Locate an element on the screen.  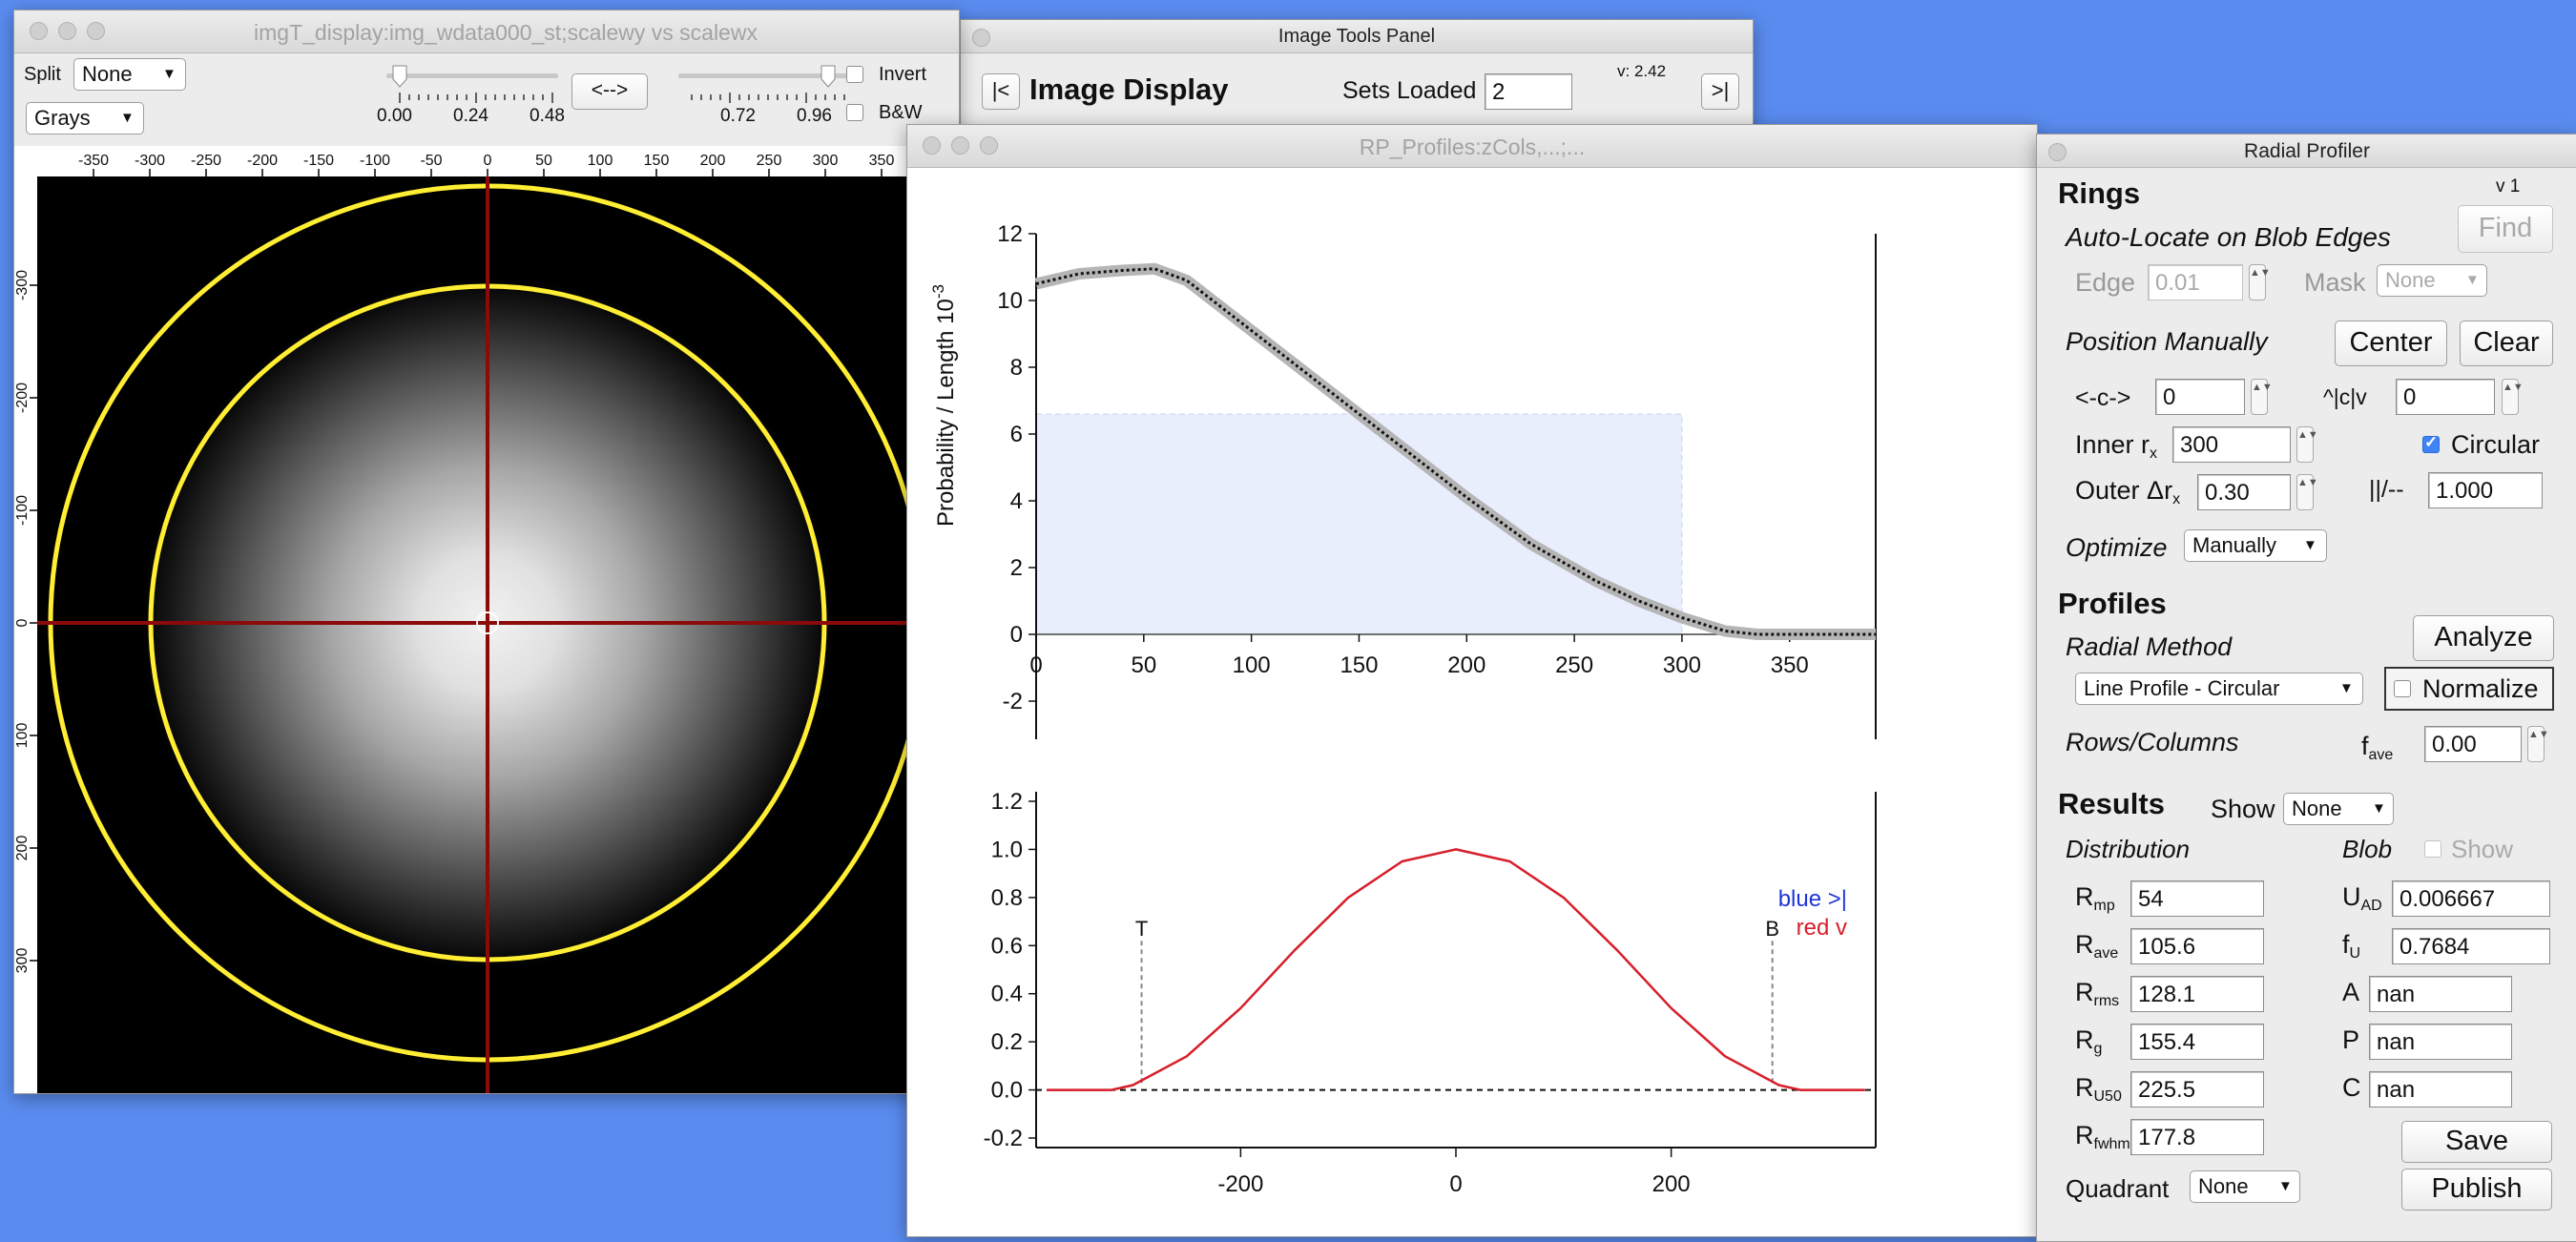
colormap-dropdown: Grays ▼ is located at coordinates (85, 118).